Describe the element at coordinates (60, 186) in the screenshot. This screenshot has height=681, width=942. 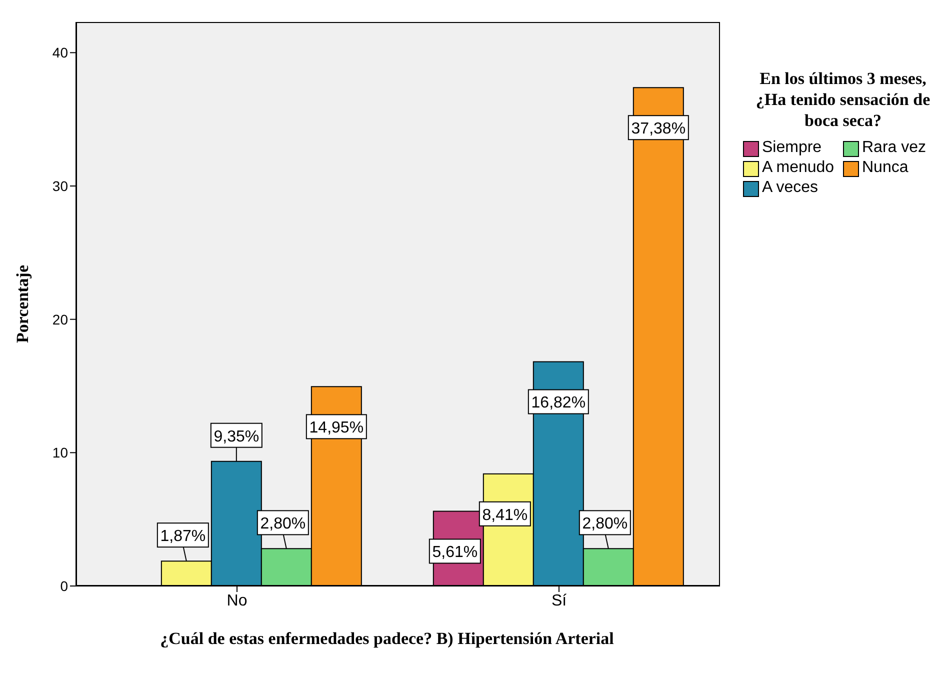
I see `y-tick-label: 30` at that location.